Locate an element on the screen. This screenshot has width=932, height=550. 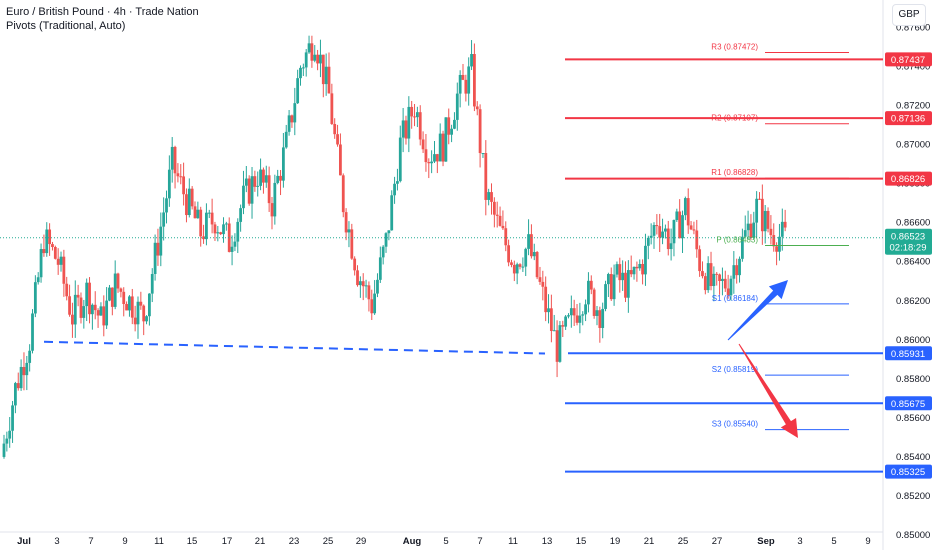
support-price-tag is located at coordinates (908, 353).